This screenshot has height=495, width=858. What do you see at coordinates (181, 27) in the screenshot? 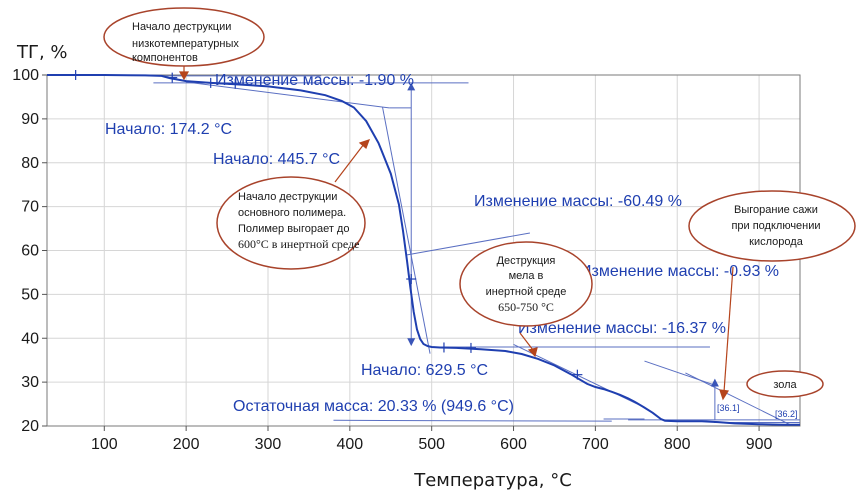
I see `bubble-1-line-1: Начало деструкции` at bounding box center [181, 27].